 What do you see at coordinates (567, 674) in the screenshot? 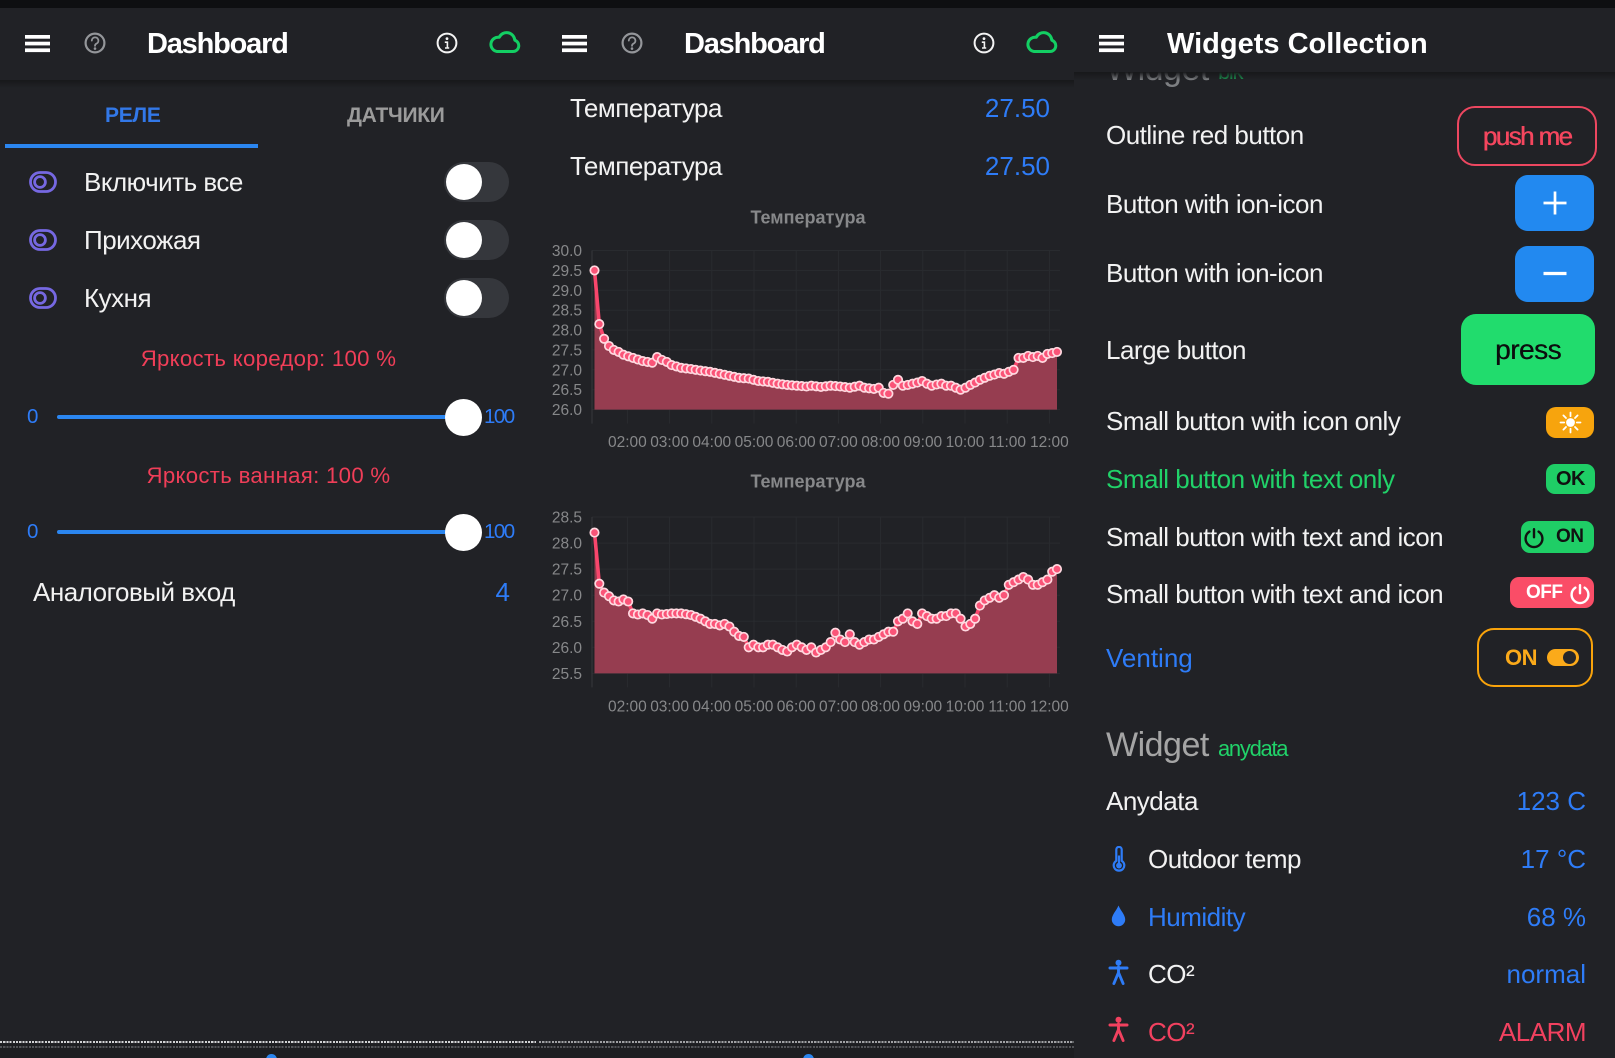
I see `svg-text: 25.5` at bounding box center [567, 674].